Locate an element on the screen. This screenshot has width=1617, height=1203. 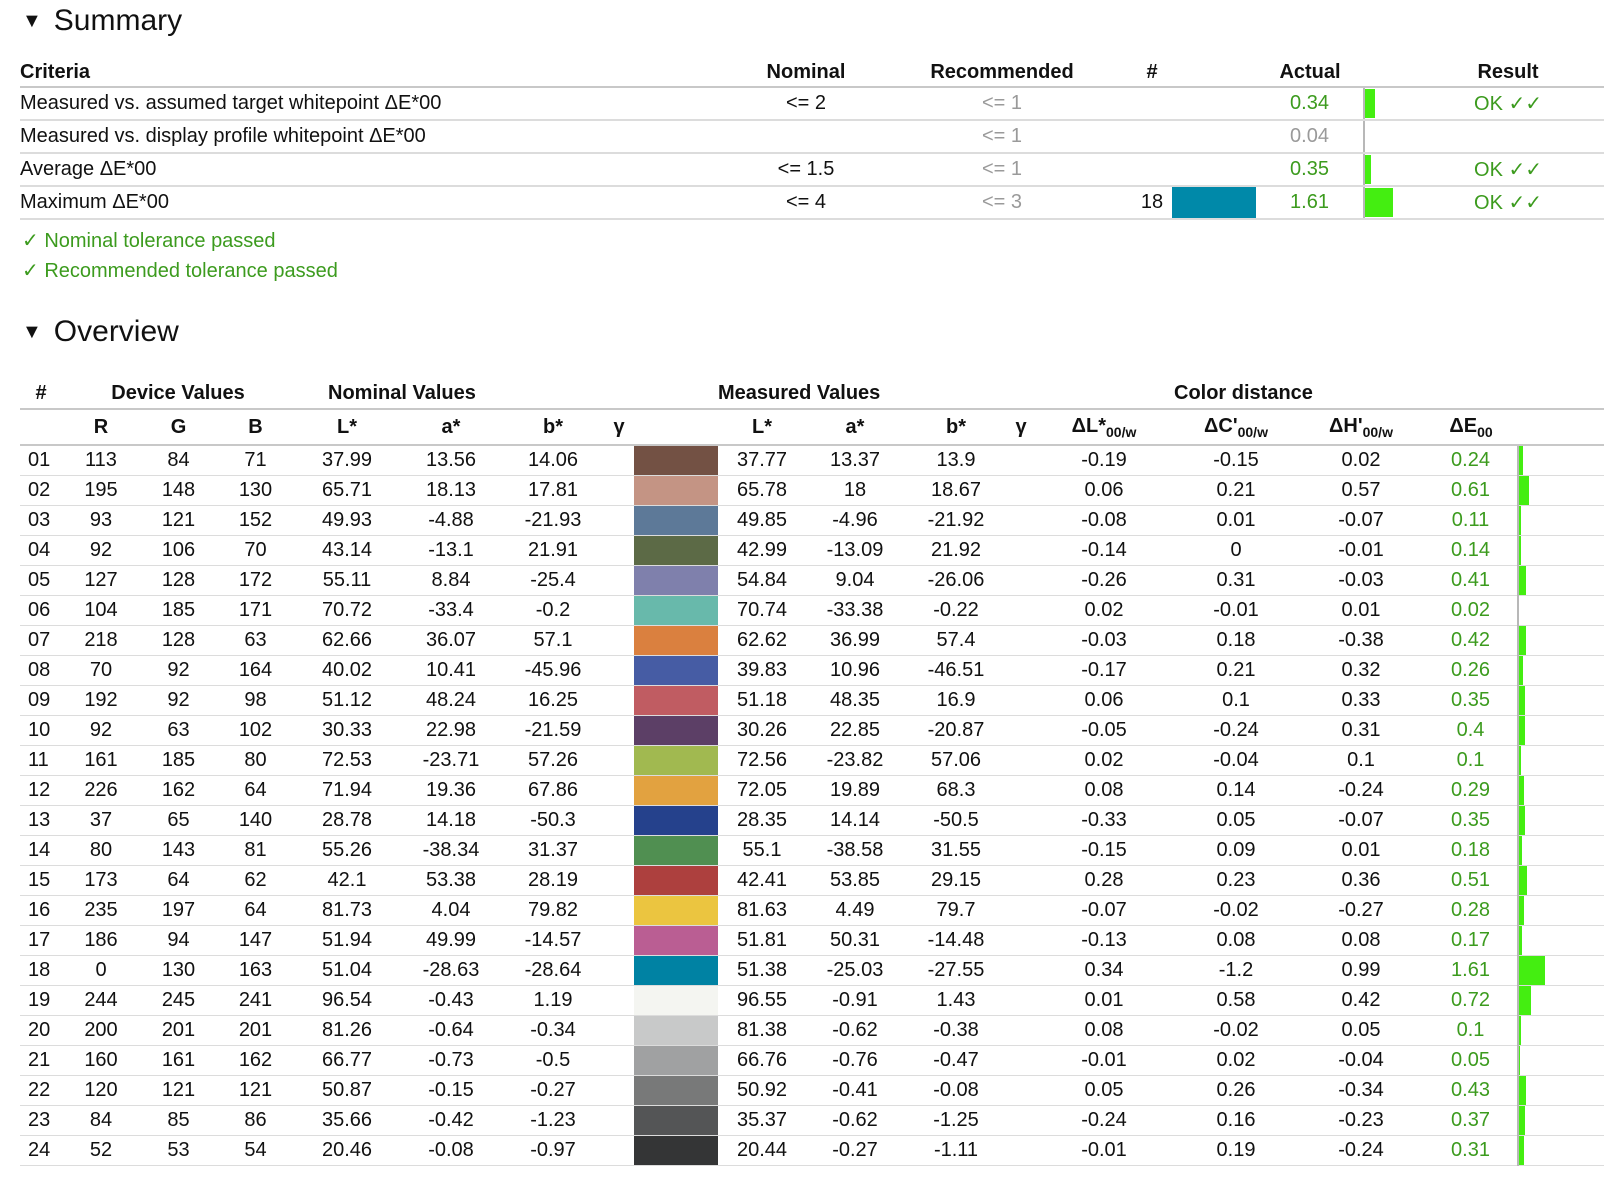
nominal-l: 51.12 is located at coordinates (347, 700).